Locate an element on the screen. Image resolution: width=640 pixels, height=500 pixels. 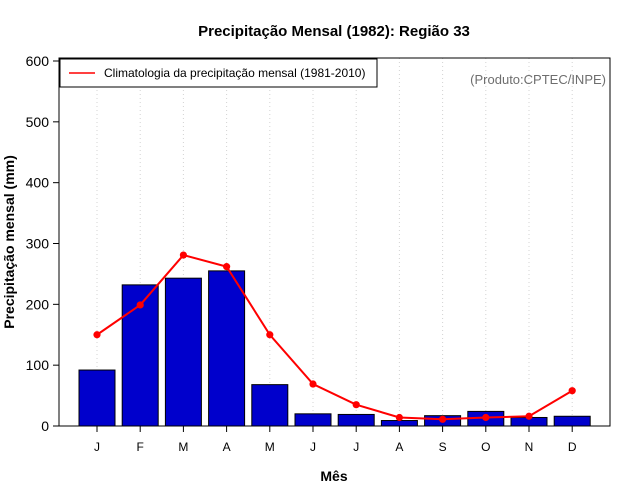
y-tick-label: 400 is located at coordinates (38, 183).